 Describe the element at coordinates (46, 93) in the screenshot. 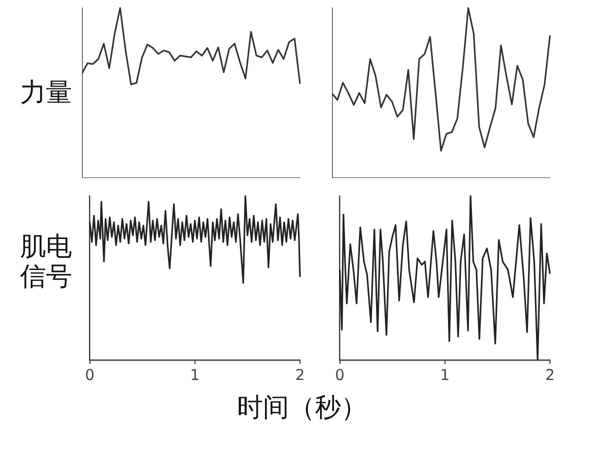

I see `y-axis-title: 力量` at that location.